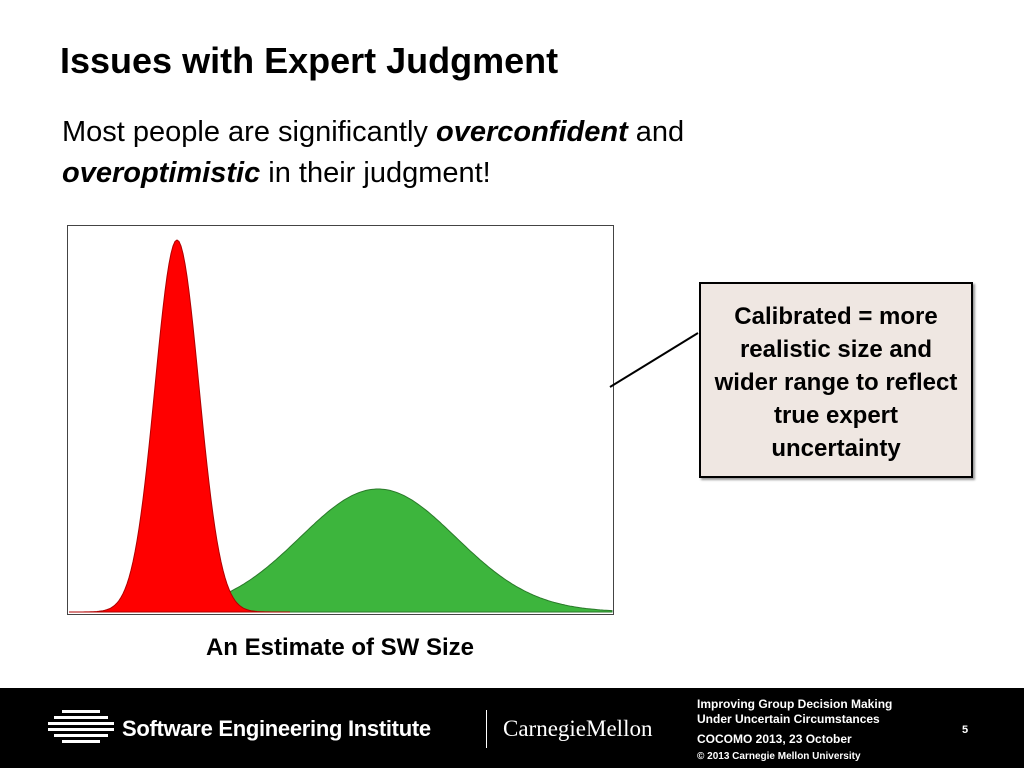 The image size is (1024, 768). Describe the element at coordinates (654, 360) in the screenshot. I see `callout-connector` at that location.